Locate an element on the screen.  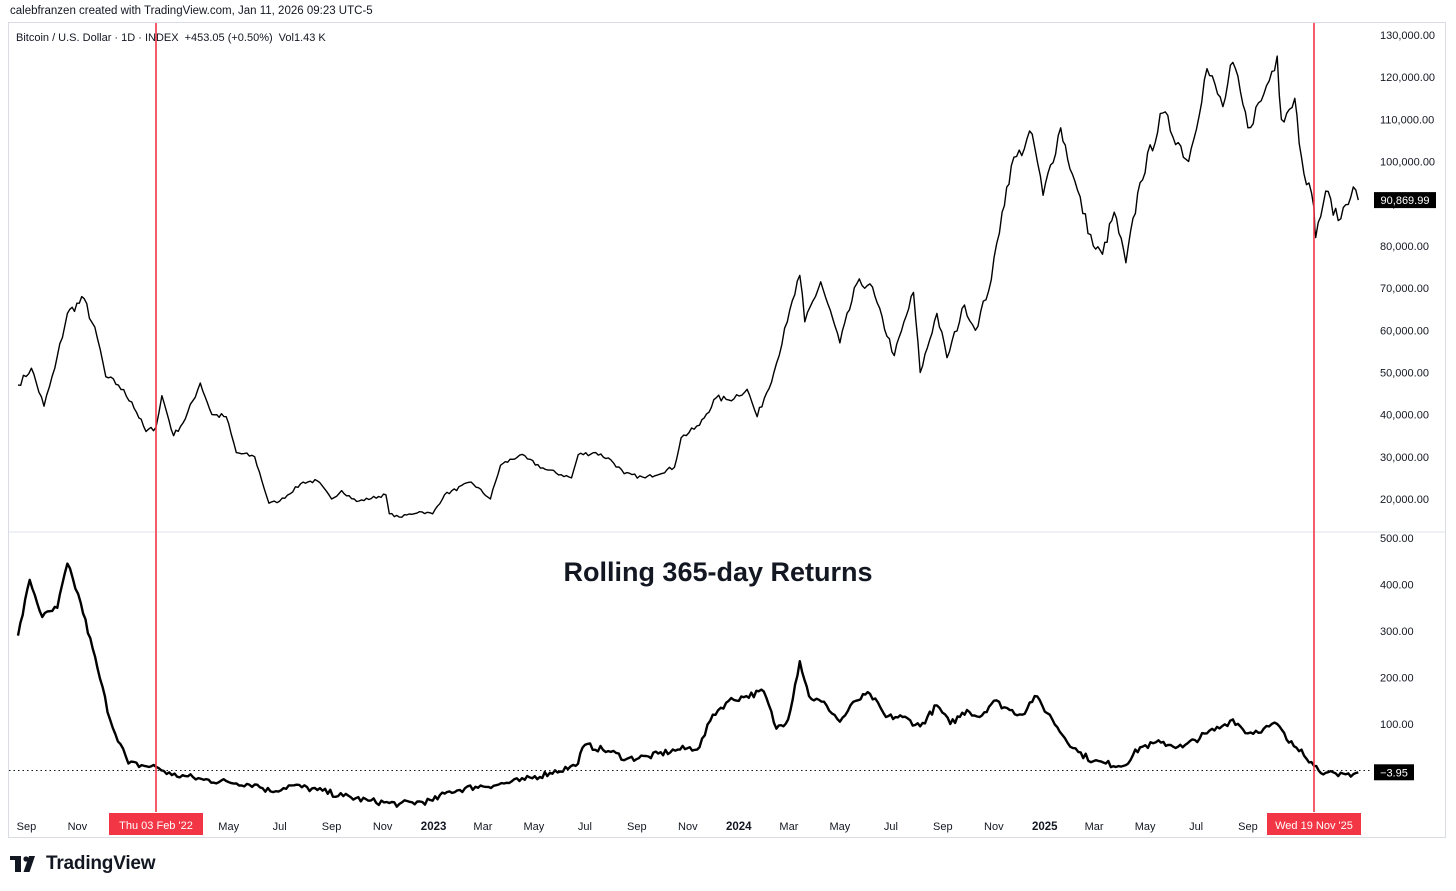
price-last-value-badge-bg is located at coordinates (1405, 200).